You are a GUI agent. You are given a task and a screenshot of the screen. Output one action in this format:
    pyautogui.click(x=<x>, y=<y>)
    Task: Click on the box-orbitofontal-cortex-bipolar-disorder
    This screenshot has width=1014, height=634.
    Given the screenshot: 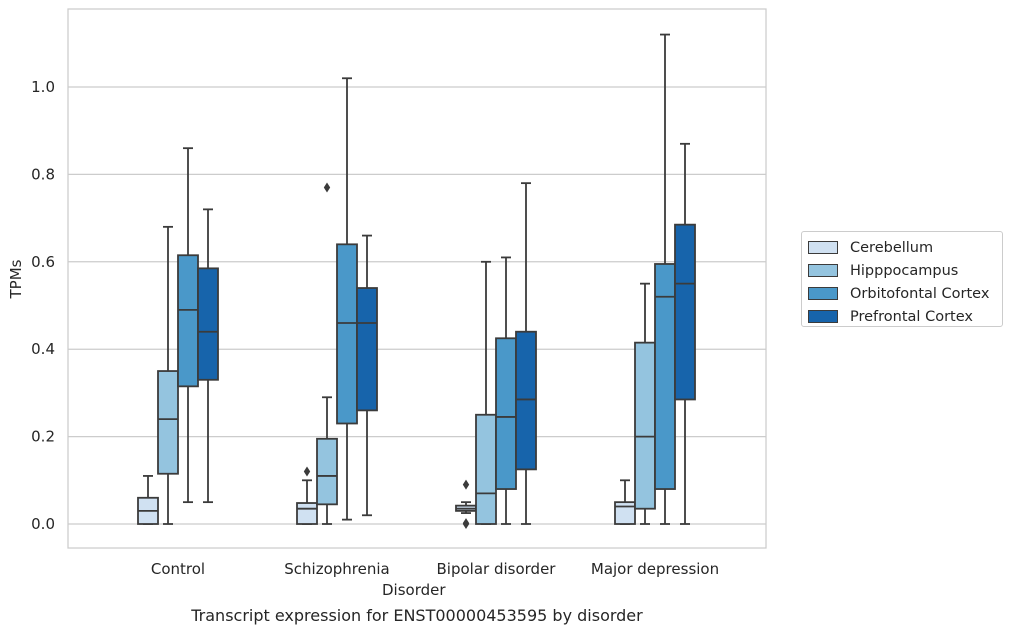 What is the action you would take?
    pyautogui.click(x=506, y=390)
    